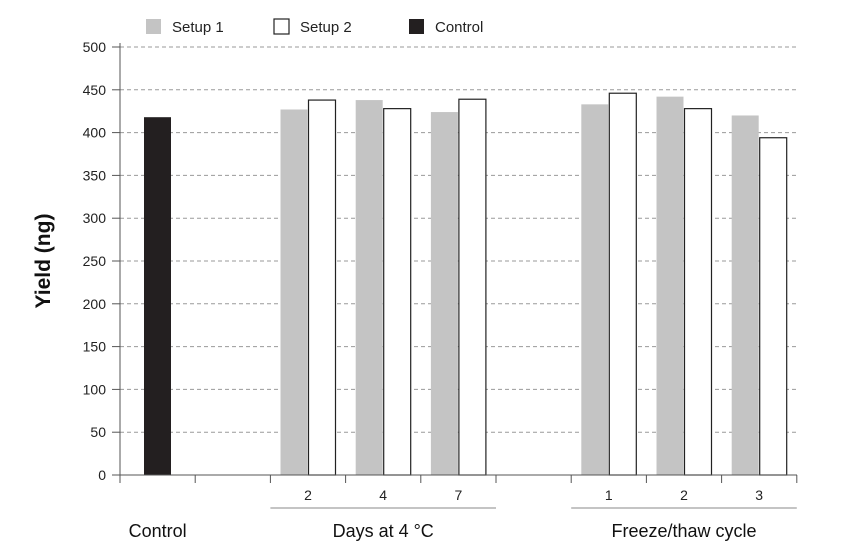 This screenshot has height=553, width=847. Describe the element at coordinates (102, 475) in the screenshot. I see `y-tick-label: 0` at that location.